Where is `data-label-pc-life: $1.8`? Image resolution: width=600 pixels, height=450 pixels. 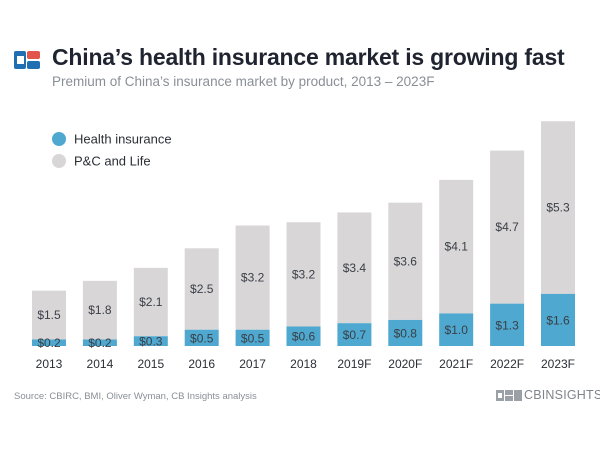 data-label-pc-life: $1.8 is located at coordinates (100, 310).